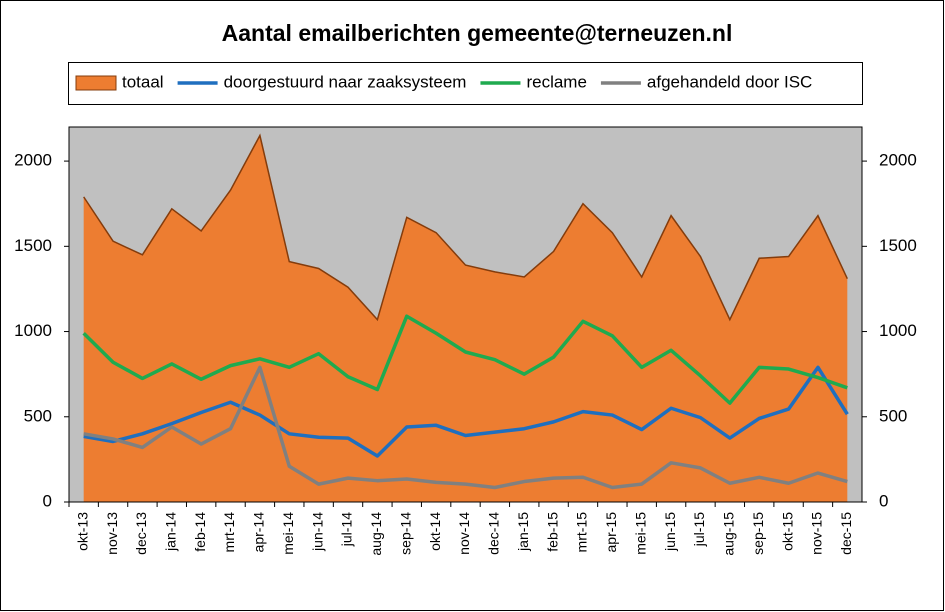 This screenshot has height=612, width=945. What do you see at coordinates (523, 532) in the screenshot?
I see `x-tick-label: jan-15` at bounding box center [523, 532].